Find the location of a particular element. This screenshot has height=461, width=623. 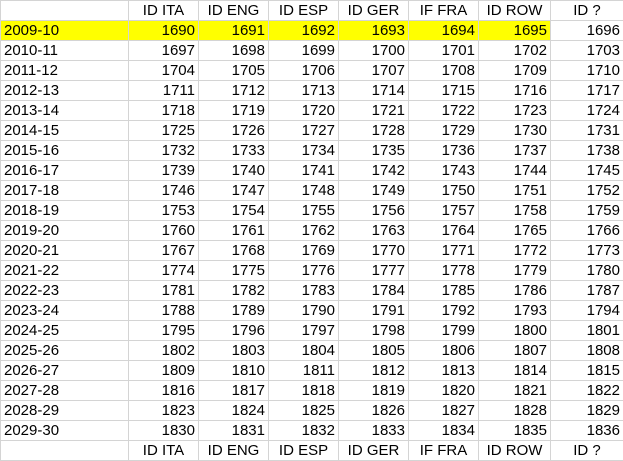

id-cell: 1741 is located at coordinates (303, 170).